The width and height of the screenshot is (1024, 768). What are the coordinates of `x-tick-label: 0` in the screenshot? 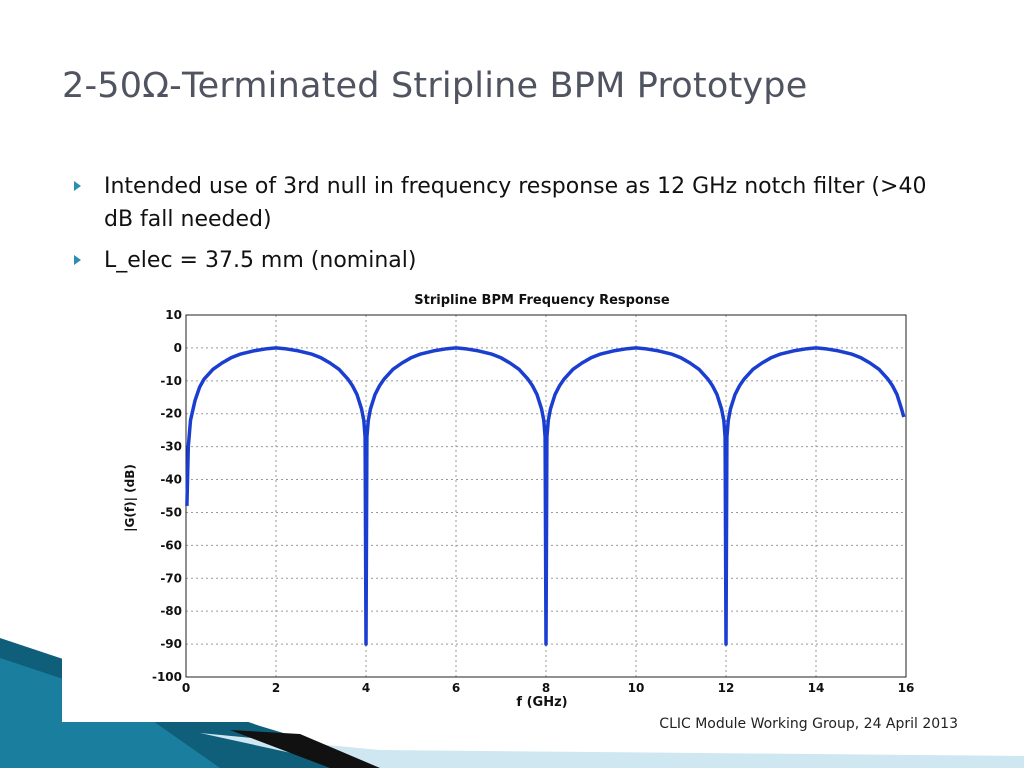 It's located at (186, 688).